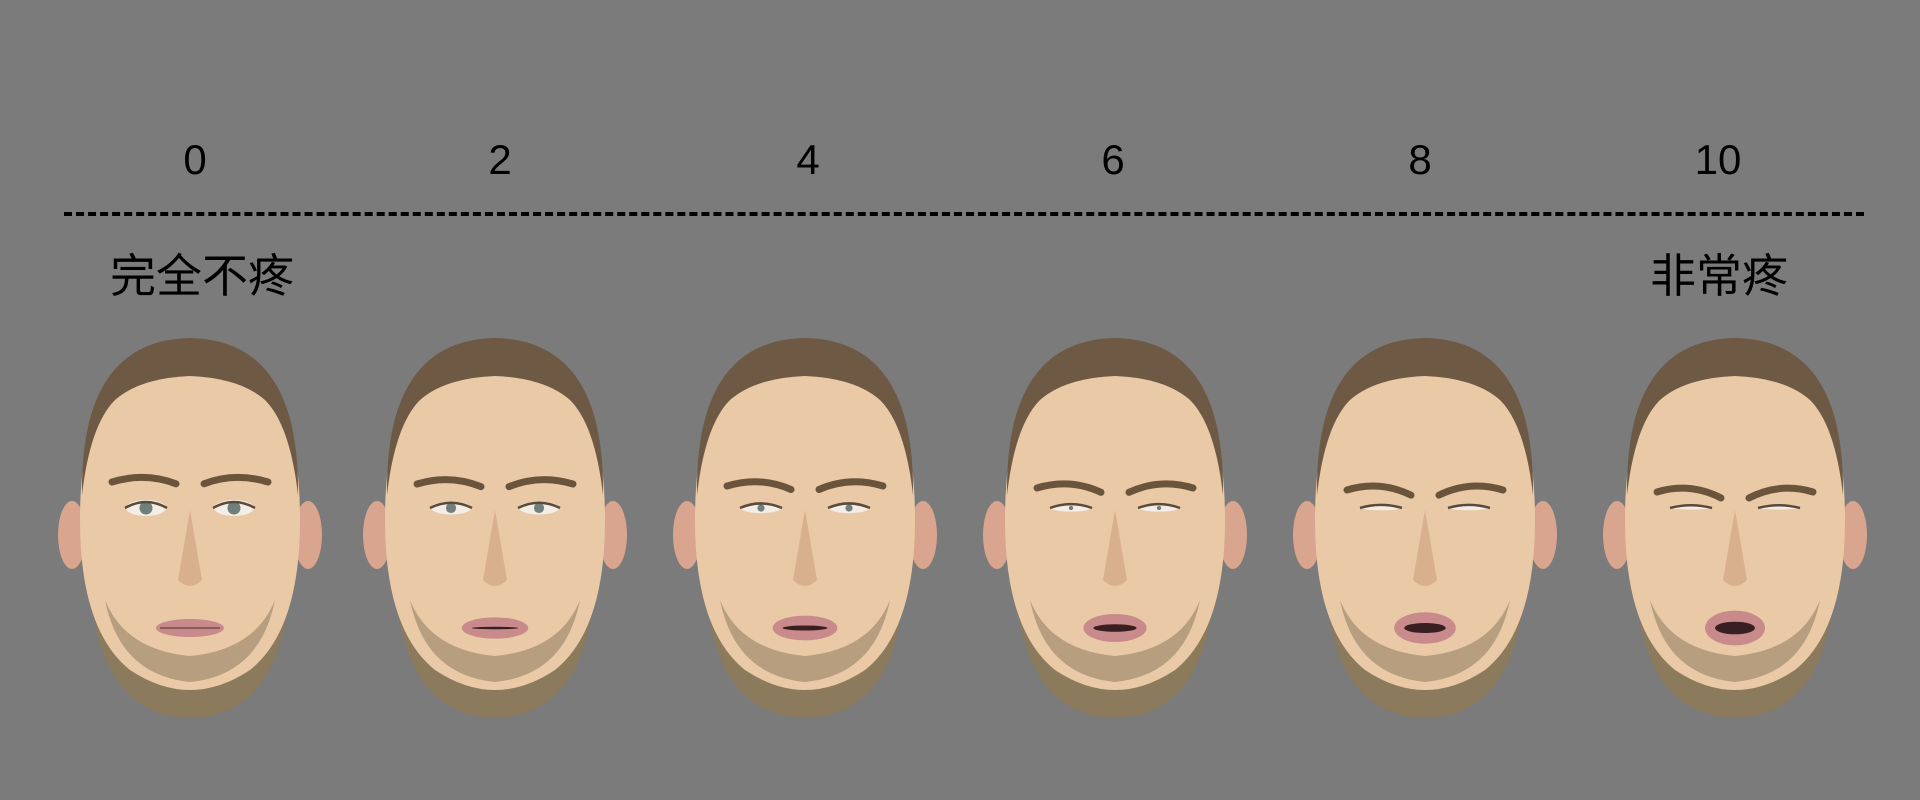 Image resolution: width=1920 pixels, height=800 pixels. I want to click on anchor-label-no-pain: 完全不疼, so click(202, 276).